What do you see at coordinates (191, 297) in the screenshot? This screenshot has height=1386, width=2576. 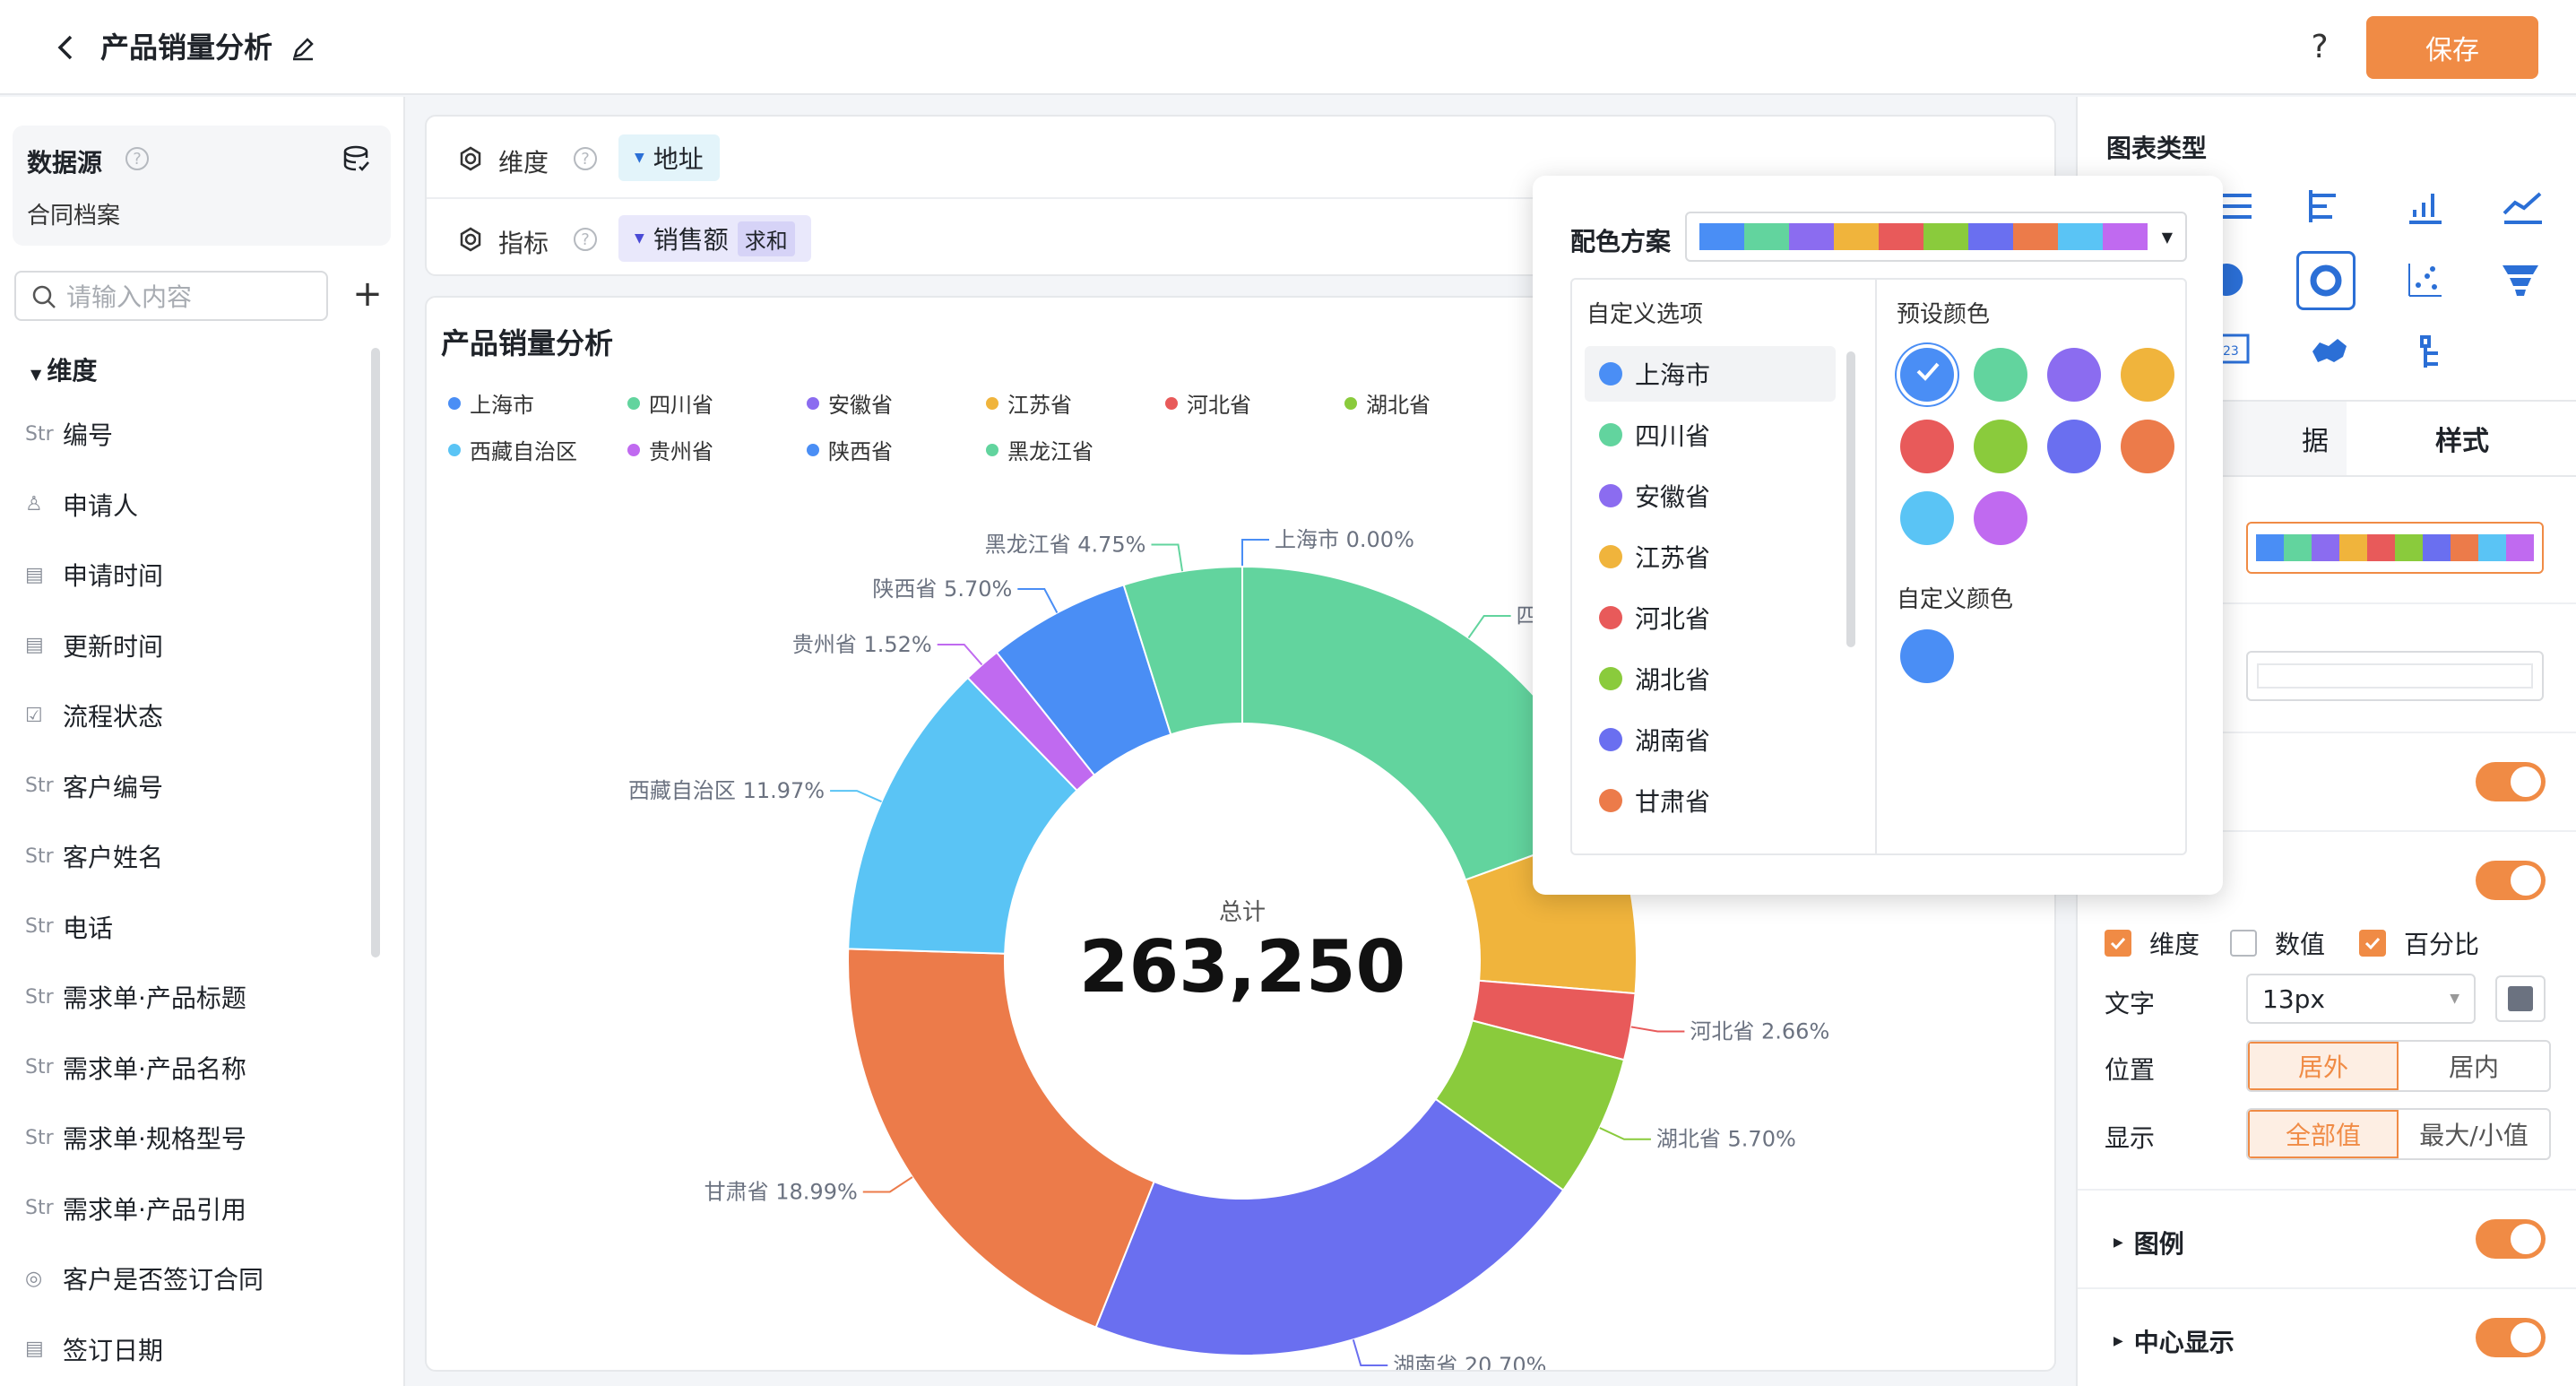 I see `search-input` at bounding box center [191, 297].